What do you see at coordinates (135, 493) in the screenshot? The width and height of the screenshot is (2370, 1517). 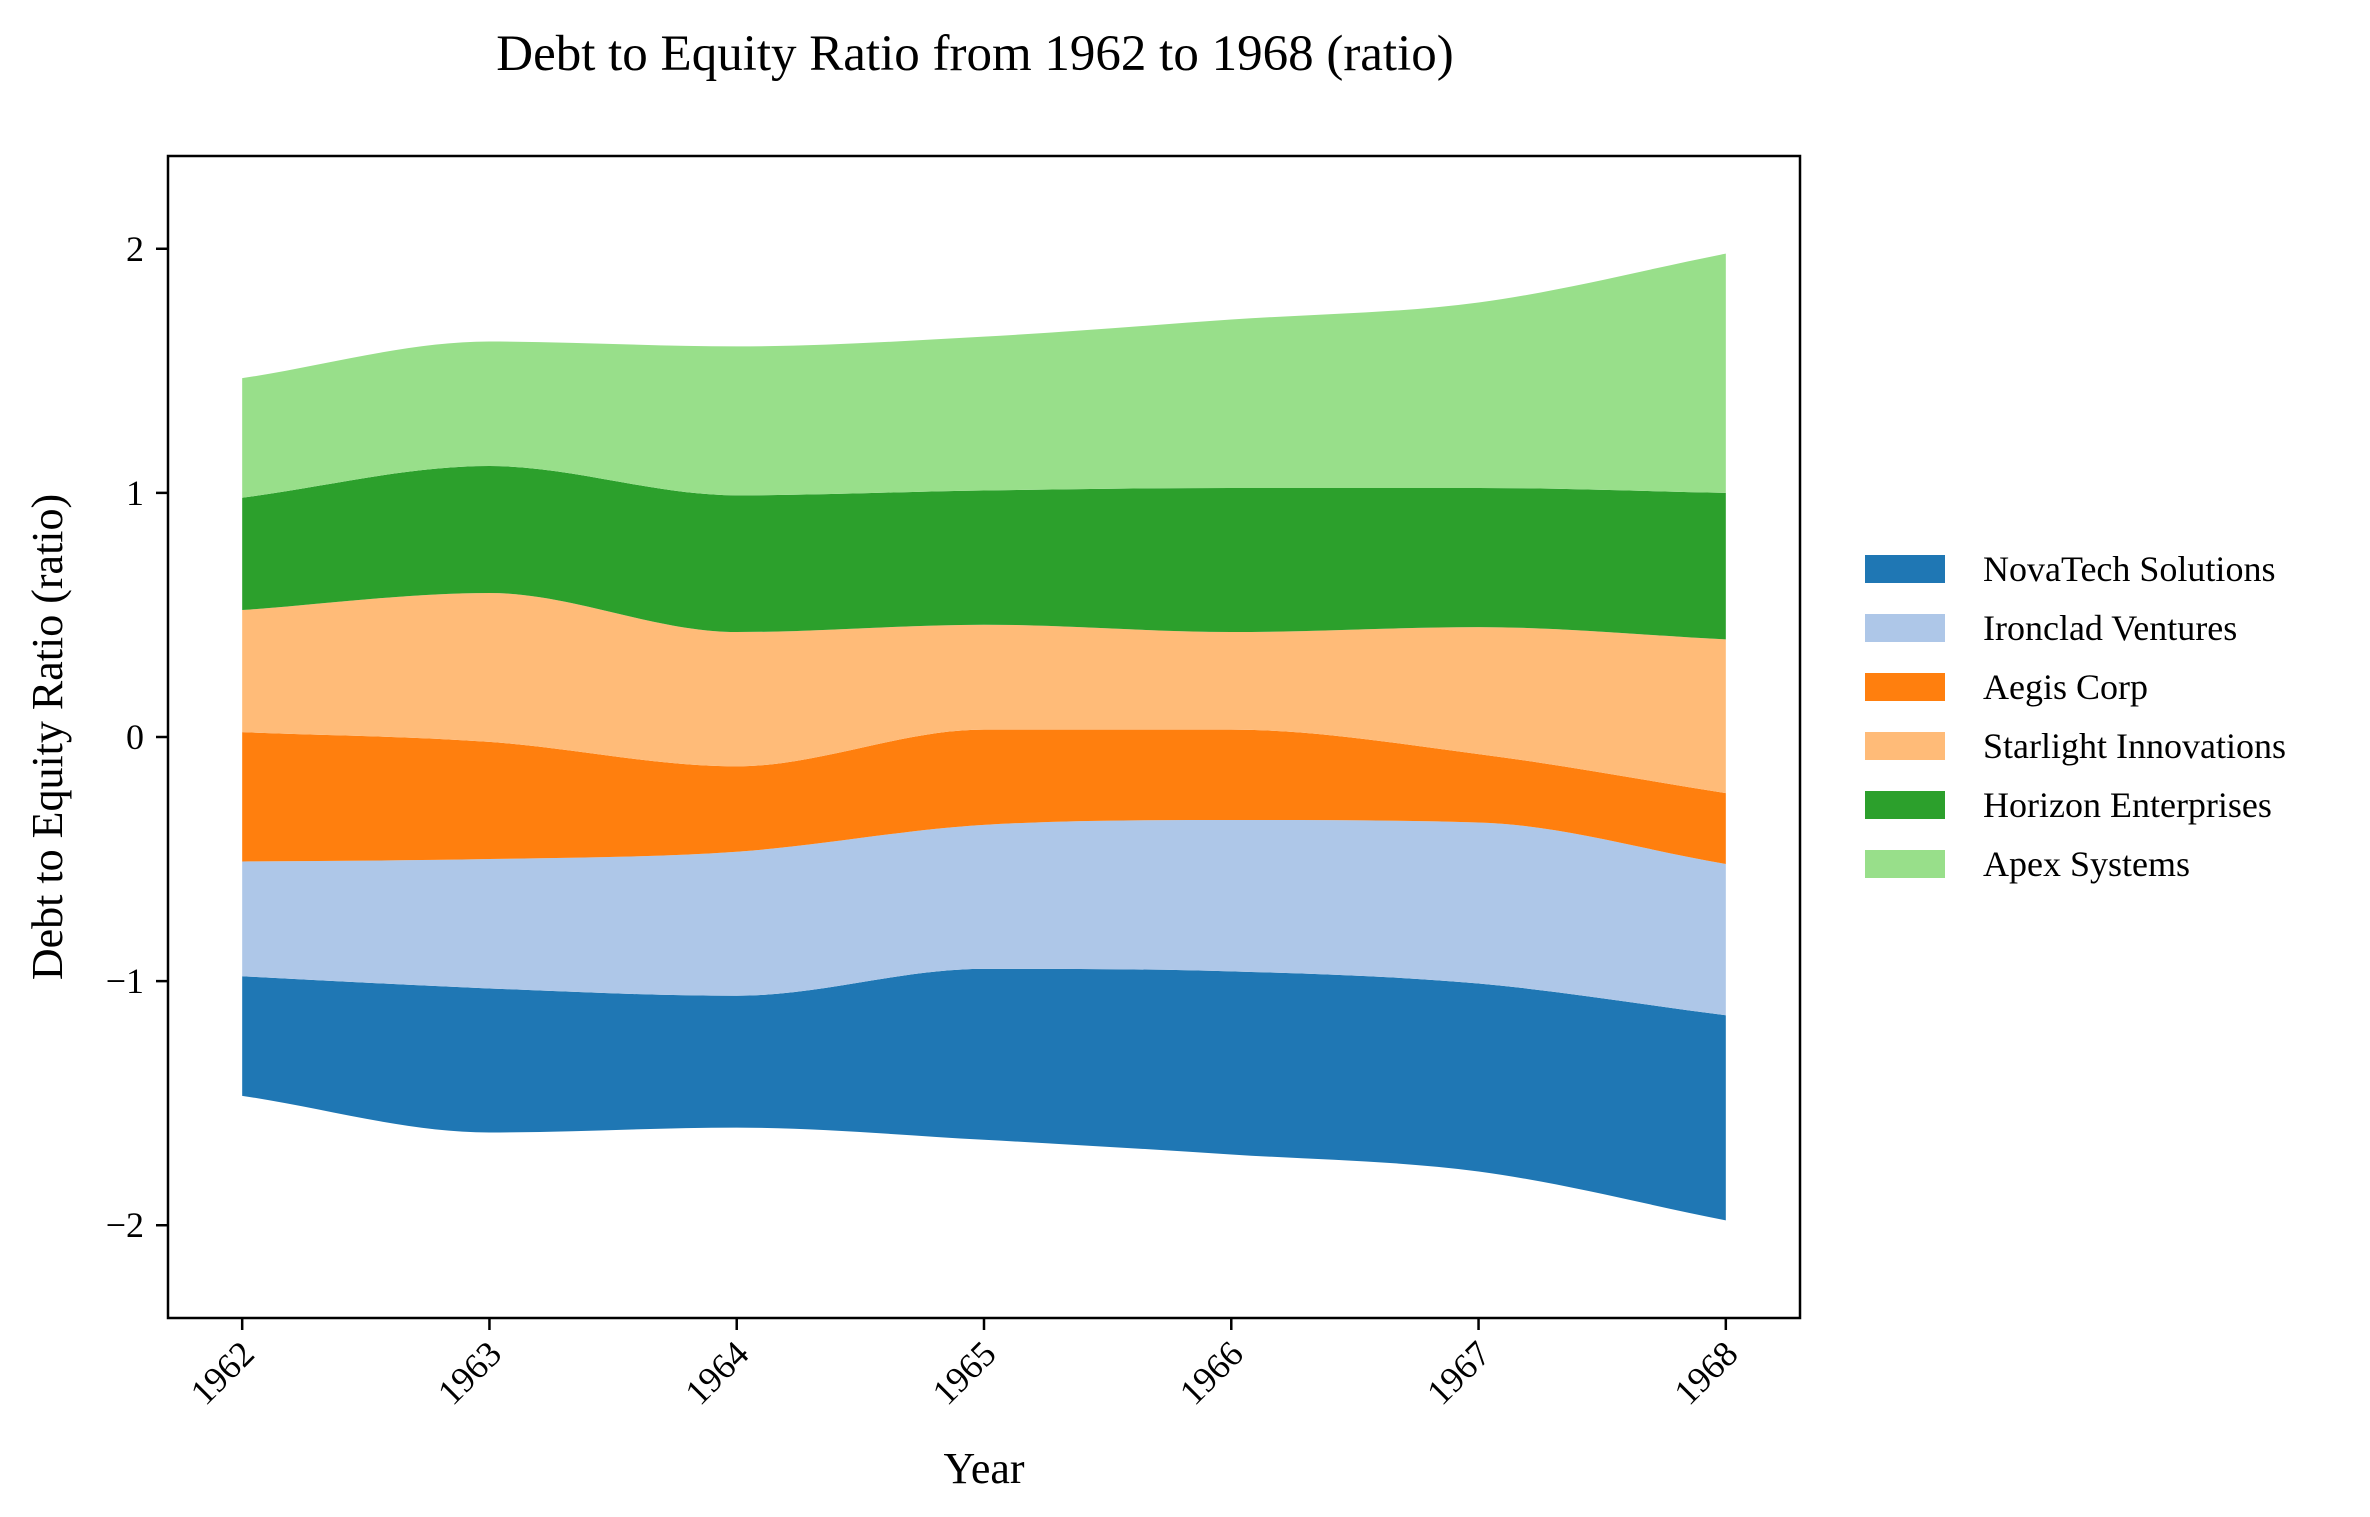 I see `y-tick-label: 1` at bounding box center [135, 493].